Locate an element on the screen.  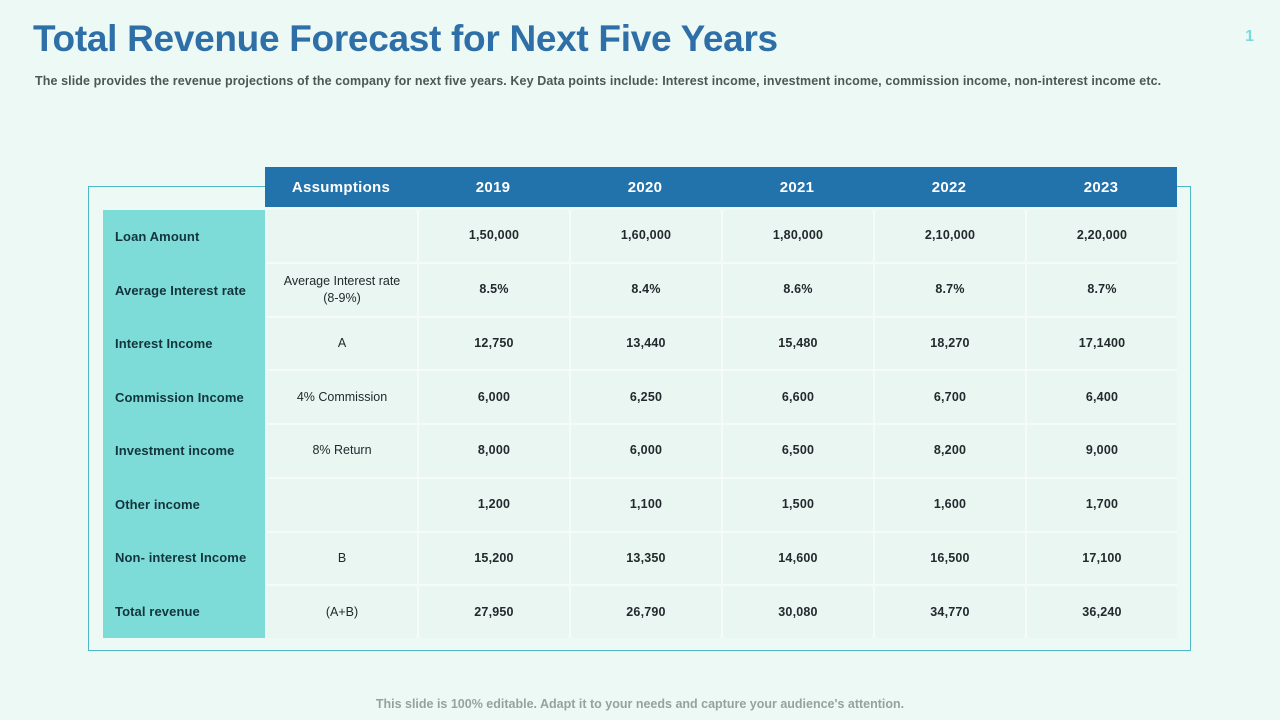
value-cell: 26,790 is located at coordinates (646, 612).